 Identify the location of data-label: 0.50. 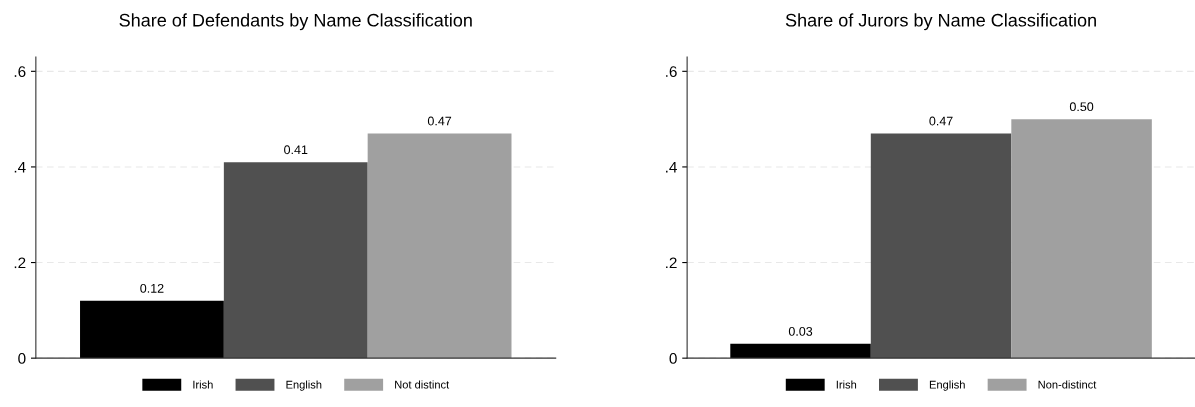
(1081, 107).